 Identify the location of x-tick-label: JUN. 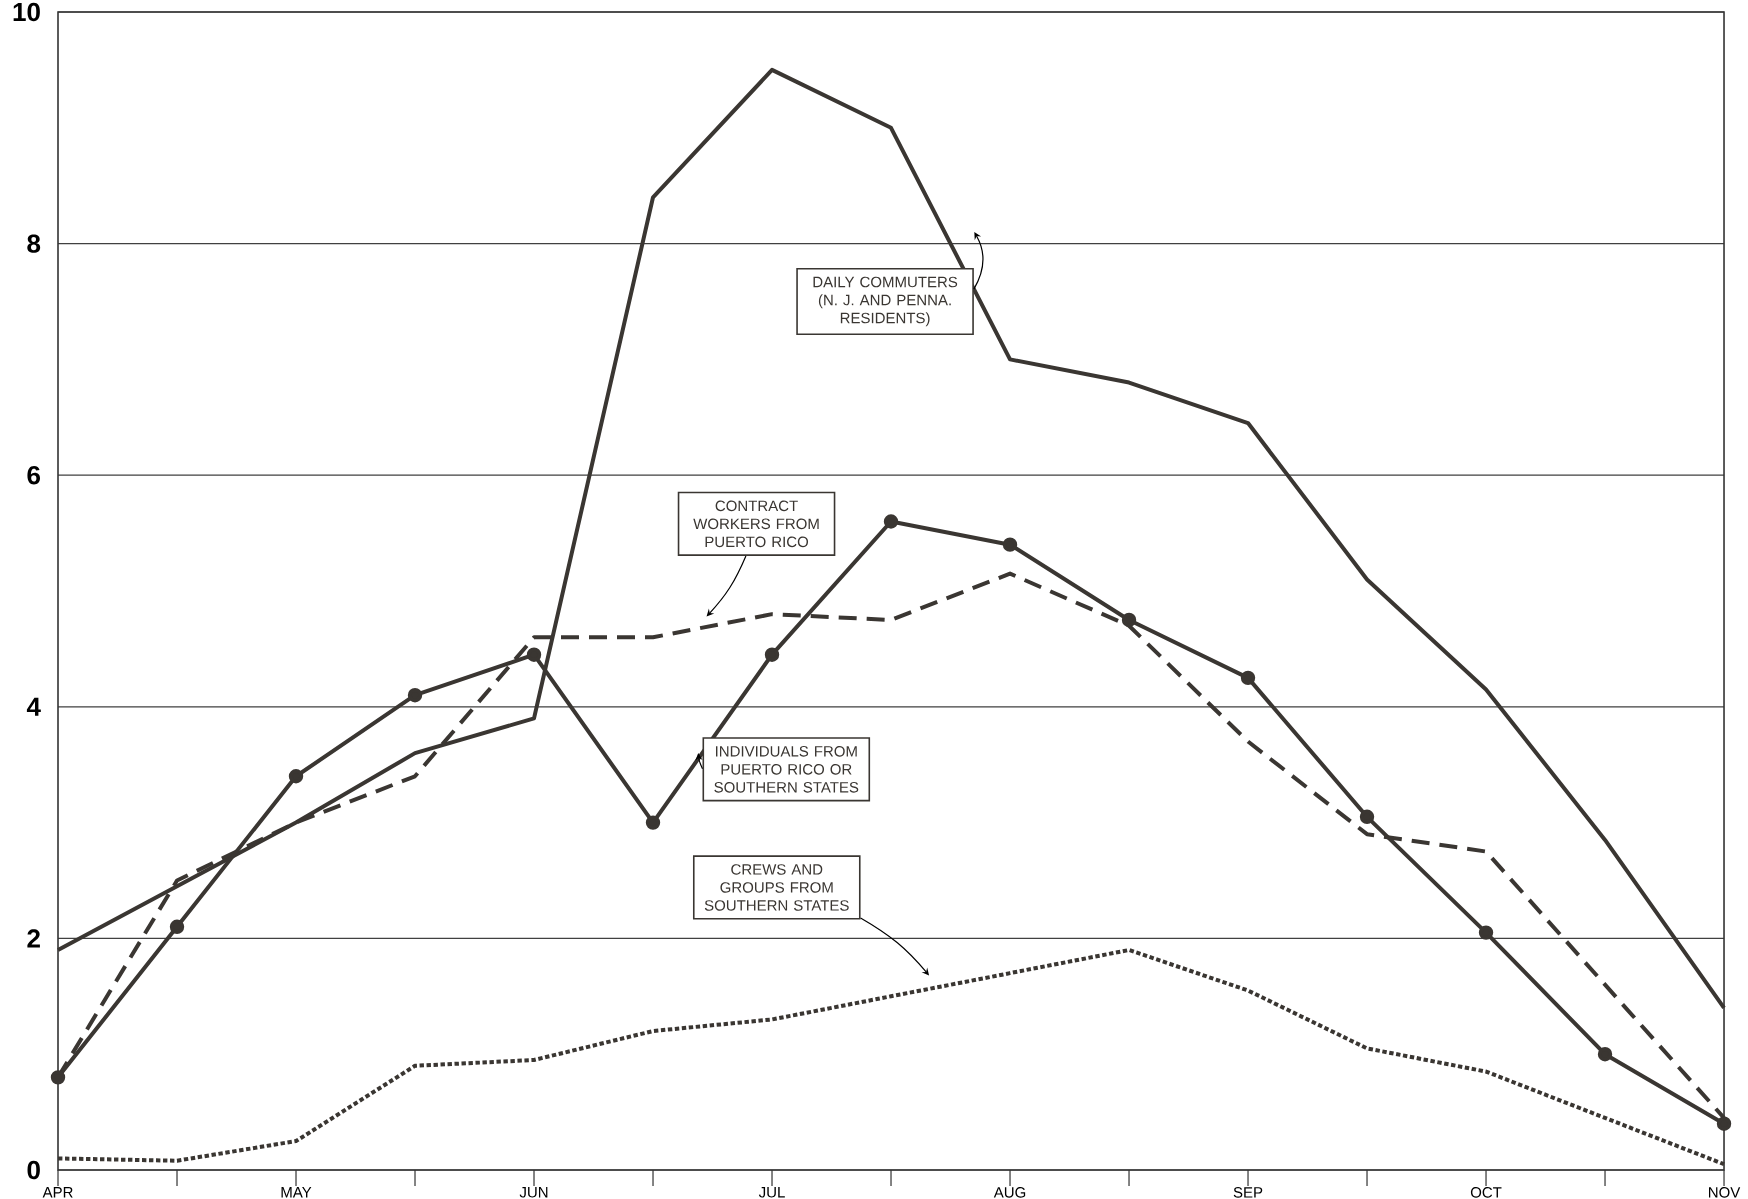
(533, 1192).